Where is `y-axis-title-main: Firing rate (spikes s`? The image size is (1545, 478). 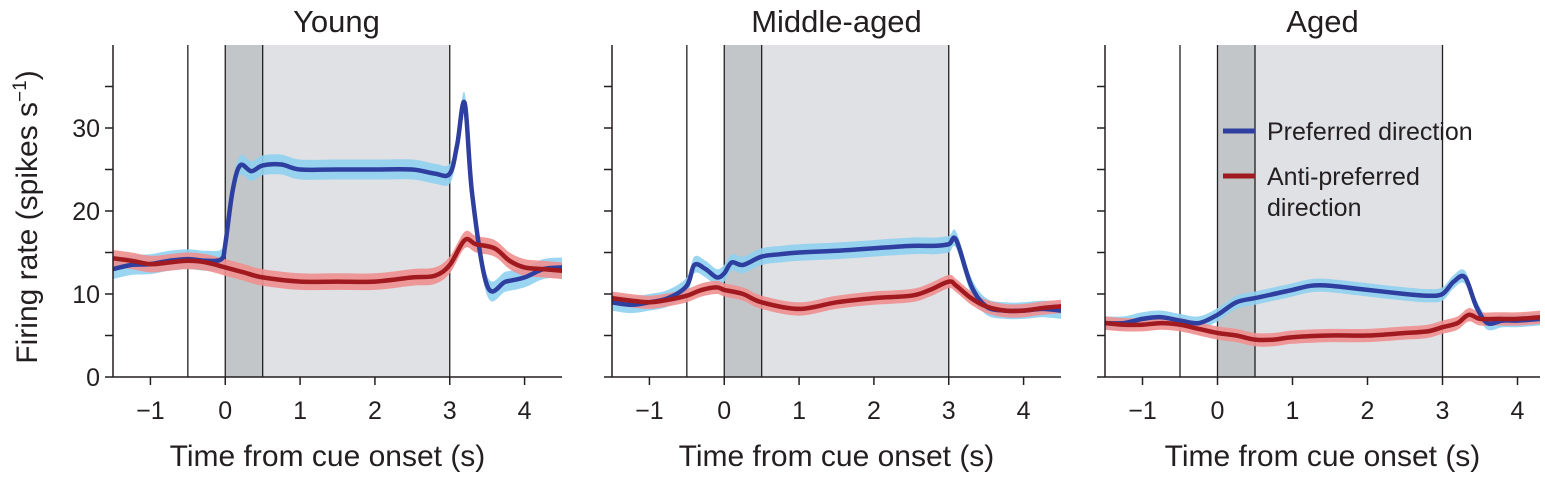 y-axis-title-main: Firing rate (spikes s is located at coordinates (27, 233).